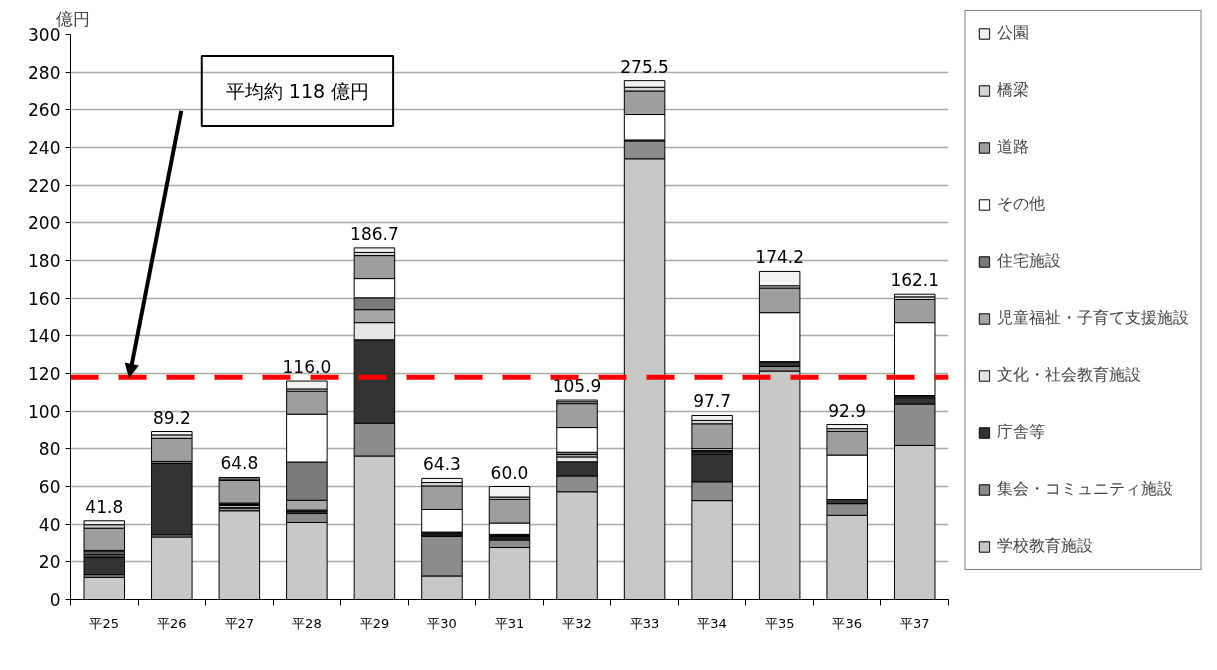  What do you see at coordinates (1028, 262) in the screenshot?
I see `legend-label: 住宅施設` at bounding box center [1028, 262].